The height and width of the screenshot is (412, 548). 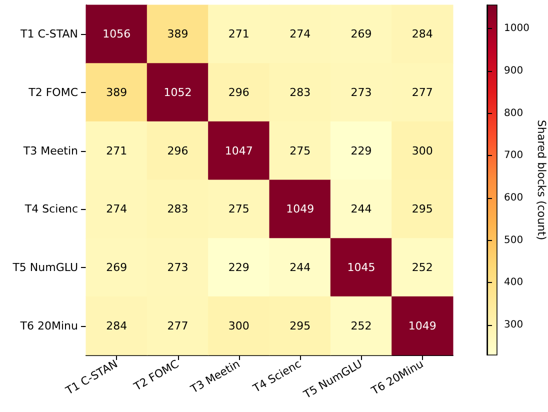 I want to click on y-tick-label: T3 Meetin, so click(x=50, y=151).